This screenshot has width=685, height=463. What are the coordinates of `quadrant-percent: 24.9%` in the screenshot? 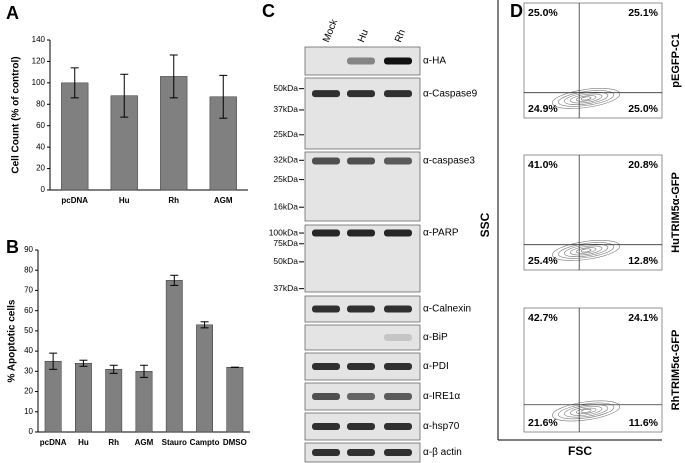 It's located at (543, 109).